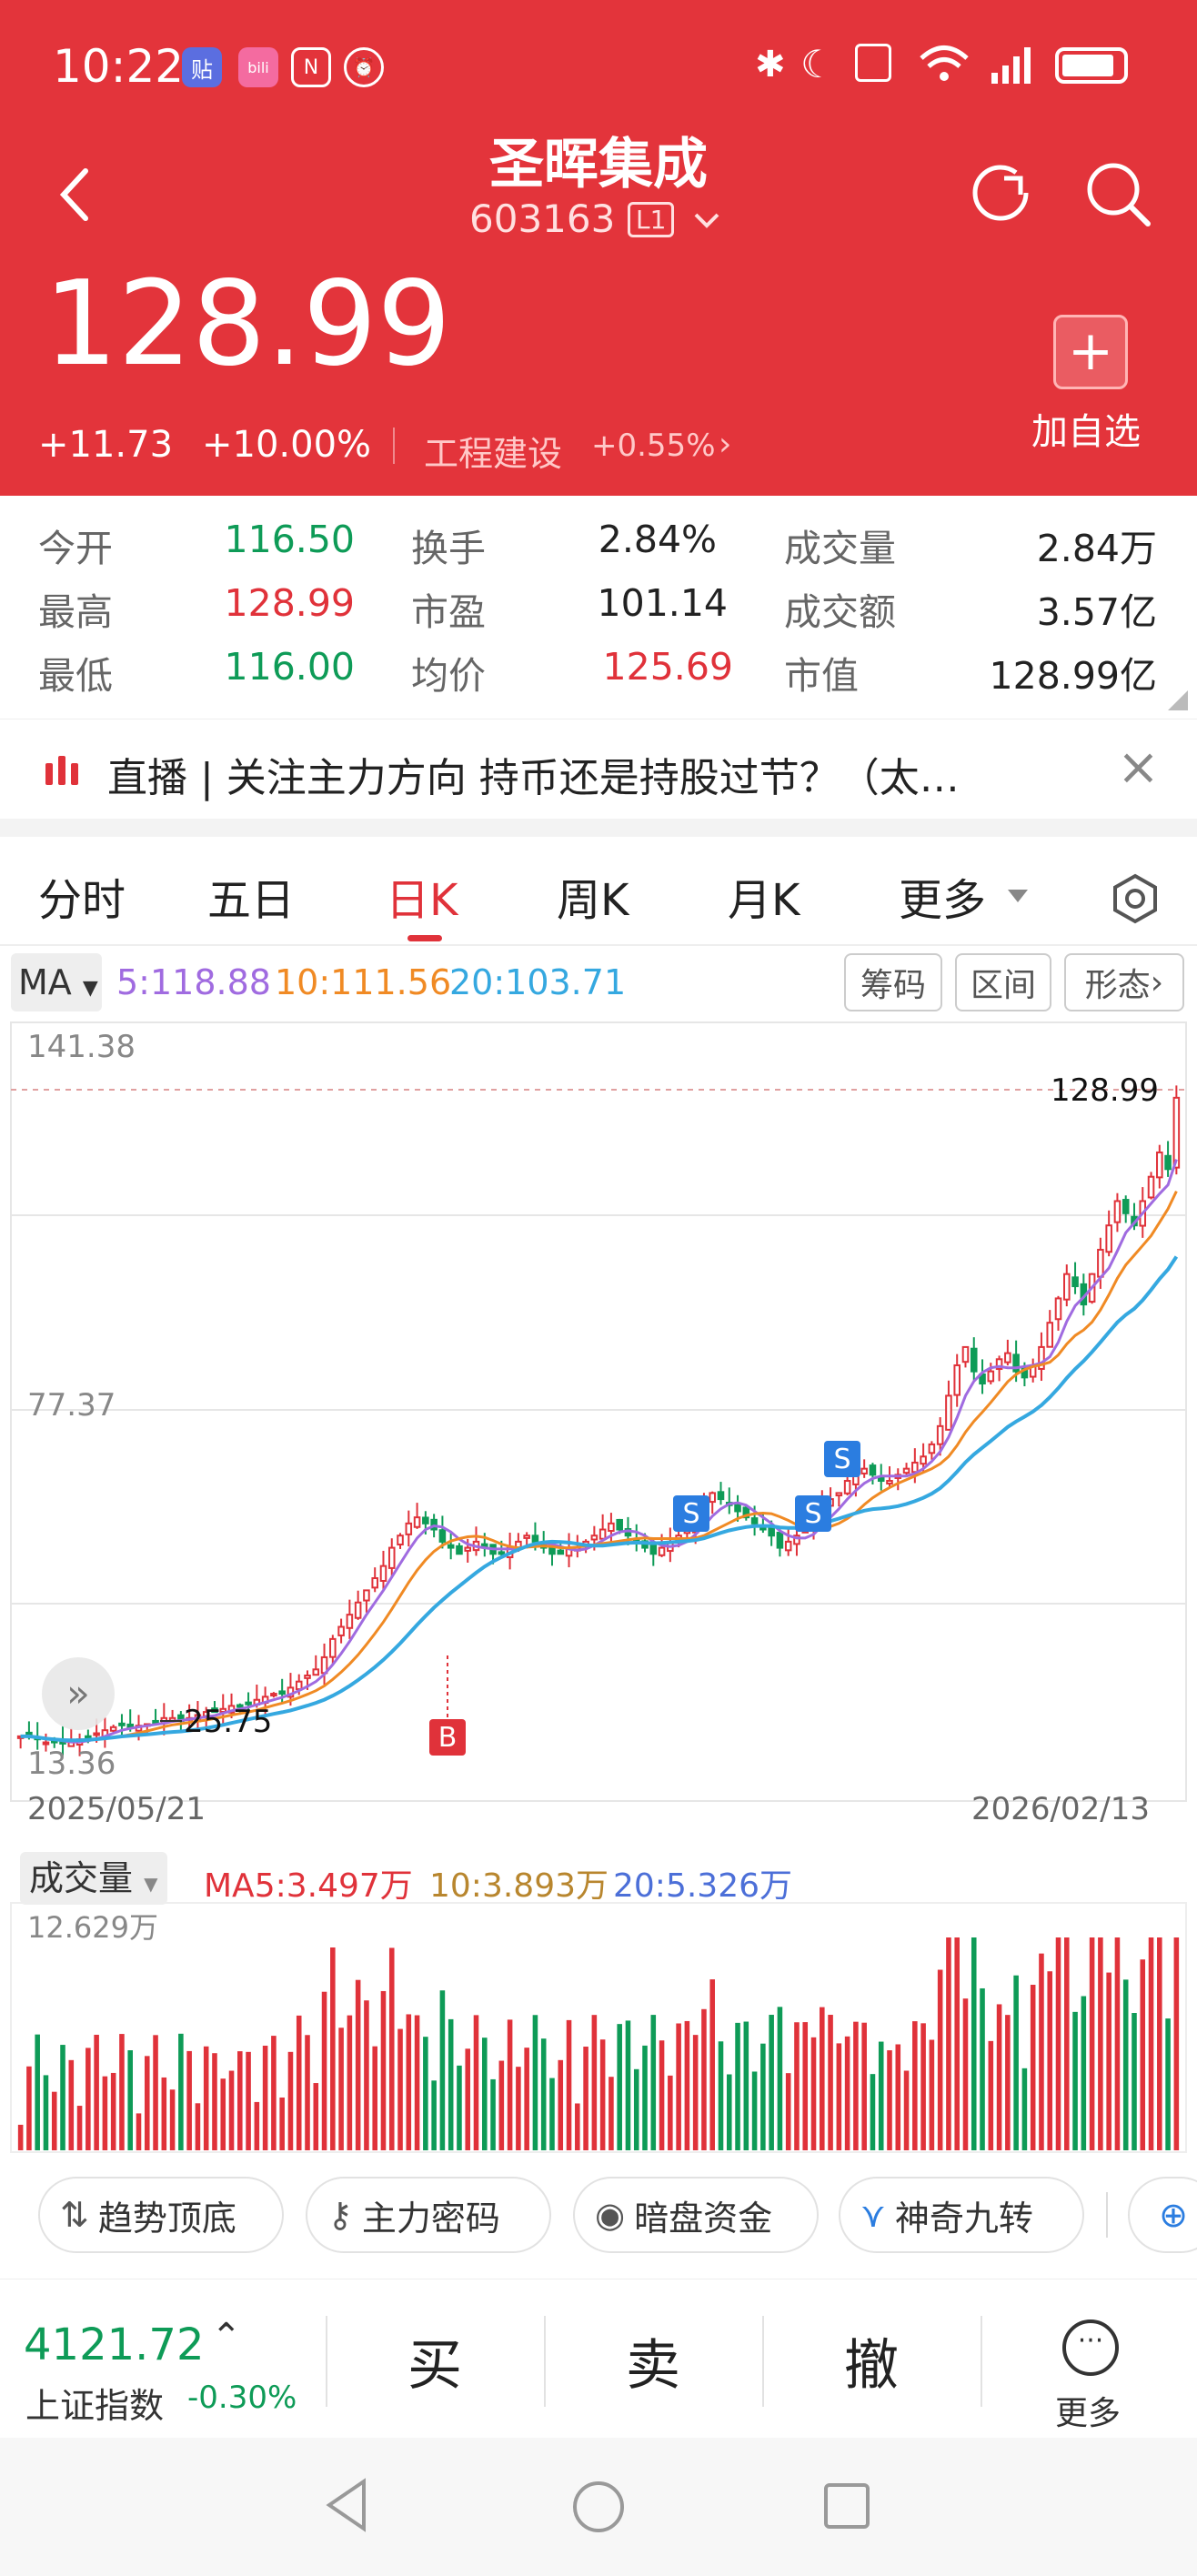  I want to click on volume-selector: 成交量 ▼, so click(93, 1878).